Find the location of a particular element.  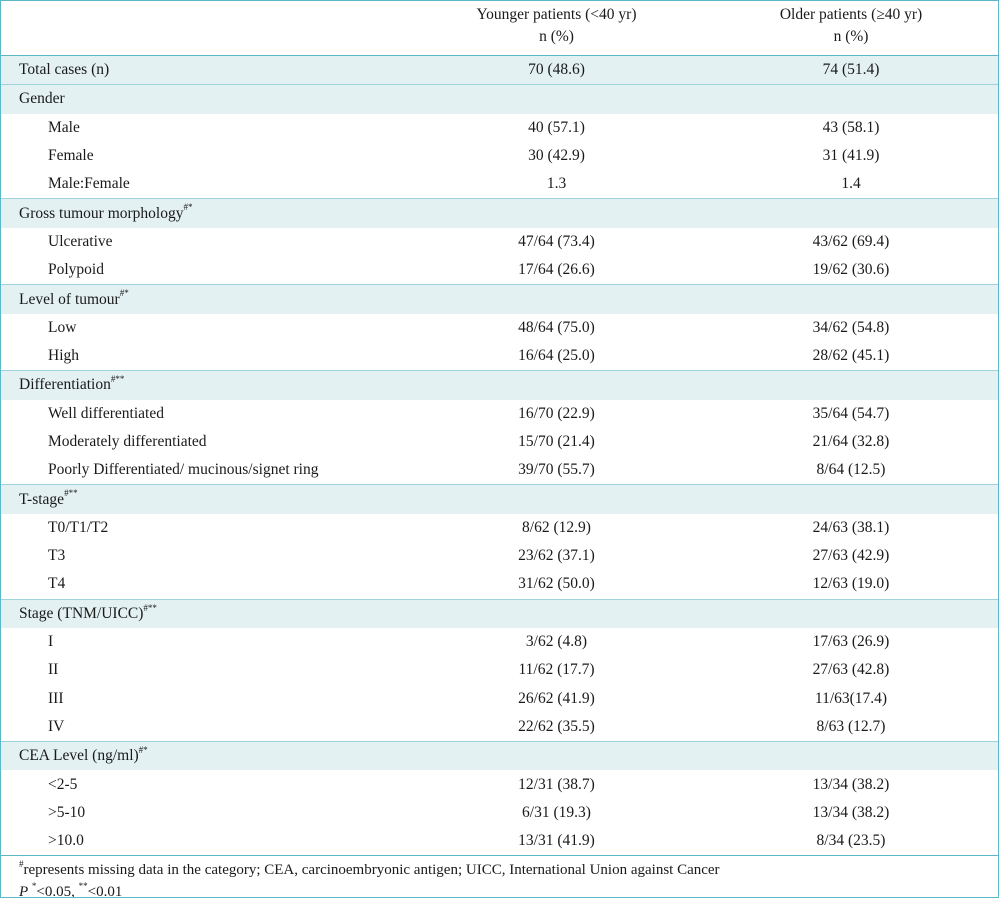

row-value-young: 8/62 (12.9) is located at coordinates (556, 527).